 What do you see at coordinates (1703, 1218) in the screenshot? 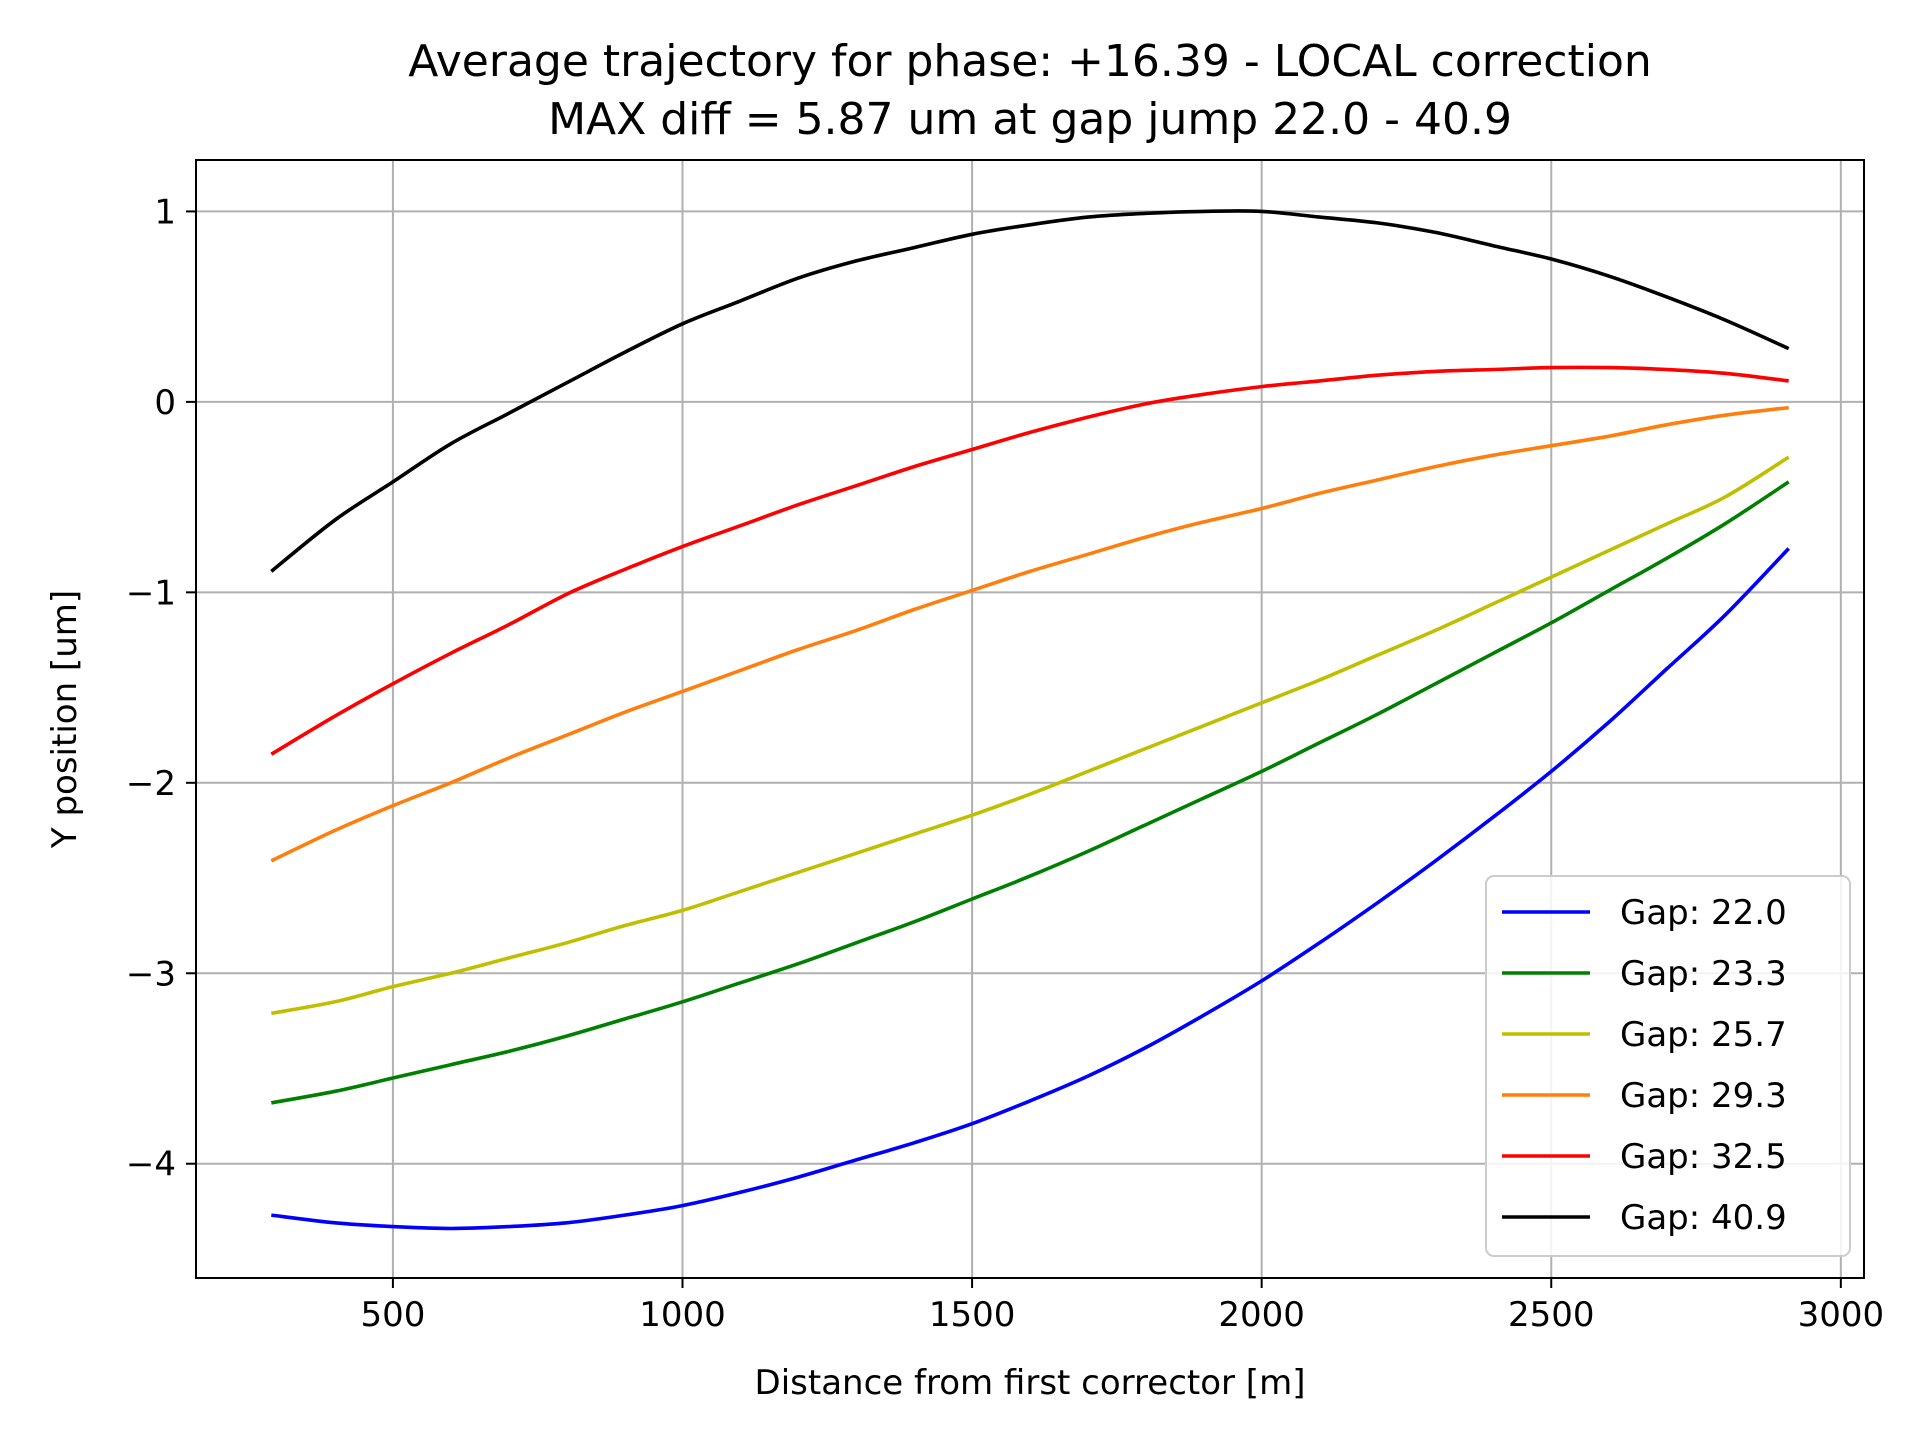
I see `legend-label-5: Gap: 40.9` at bounding box center [1703, 1218].